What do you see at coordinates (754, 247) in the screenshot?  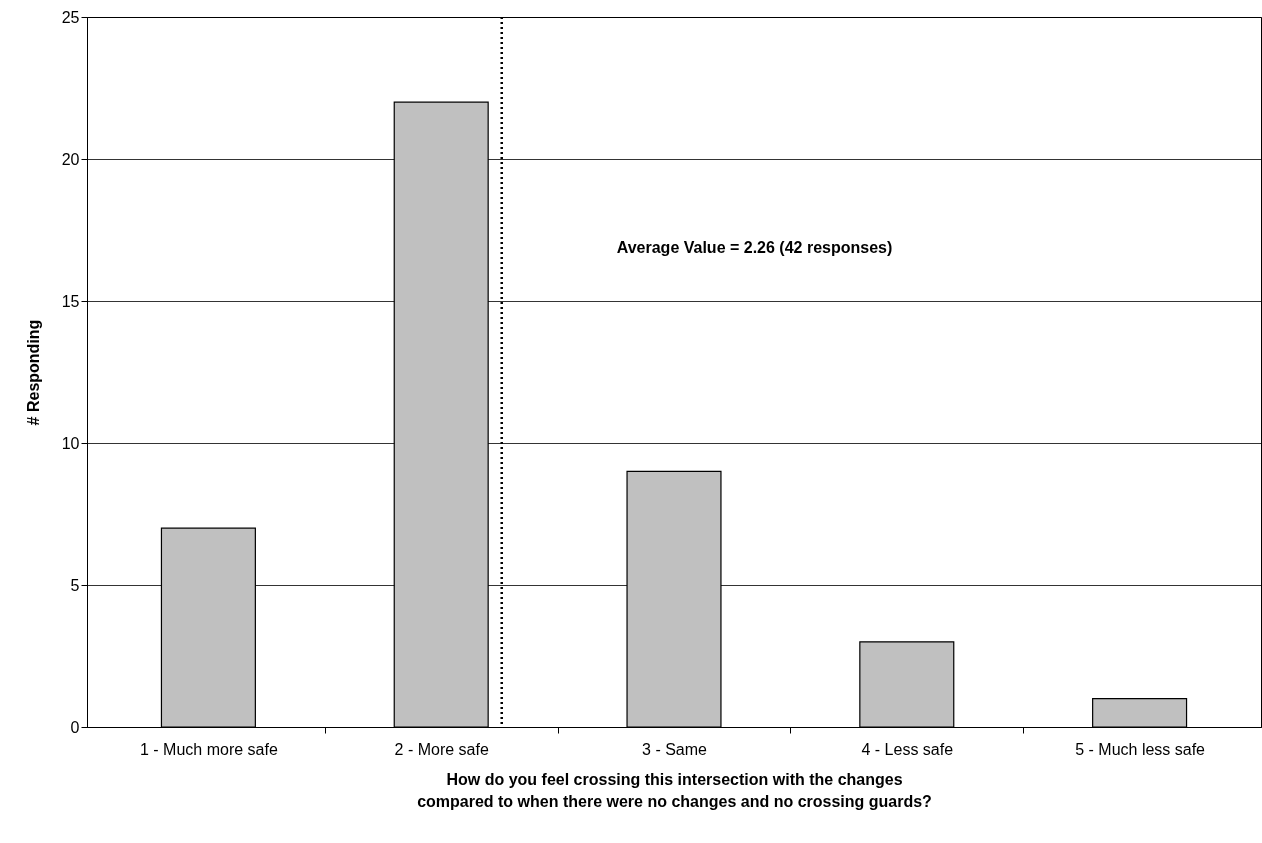 I see `ref-line-label: Average Value = 2.26 (42 responses)` at bounding box center [754, 247].